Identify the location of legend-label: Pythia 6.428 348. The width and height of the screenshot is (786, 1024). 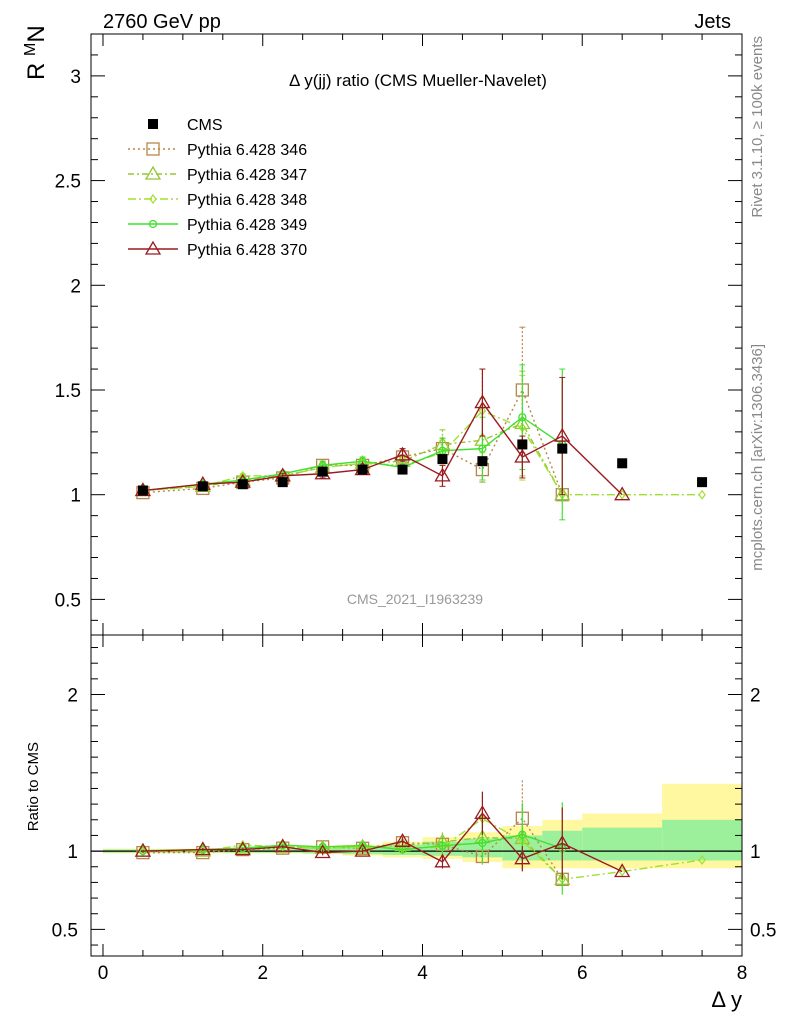
(247, 200).